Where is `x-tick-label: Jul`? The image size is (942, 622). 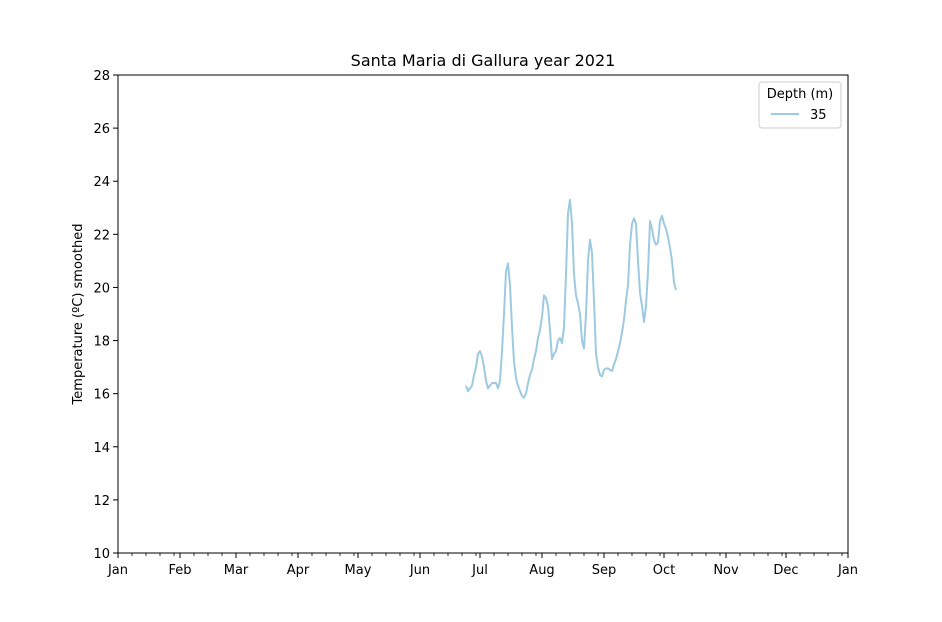
x-tick-label: Jul is located at coordinates (479, 570).